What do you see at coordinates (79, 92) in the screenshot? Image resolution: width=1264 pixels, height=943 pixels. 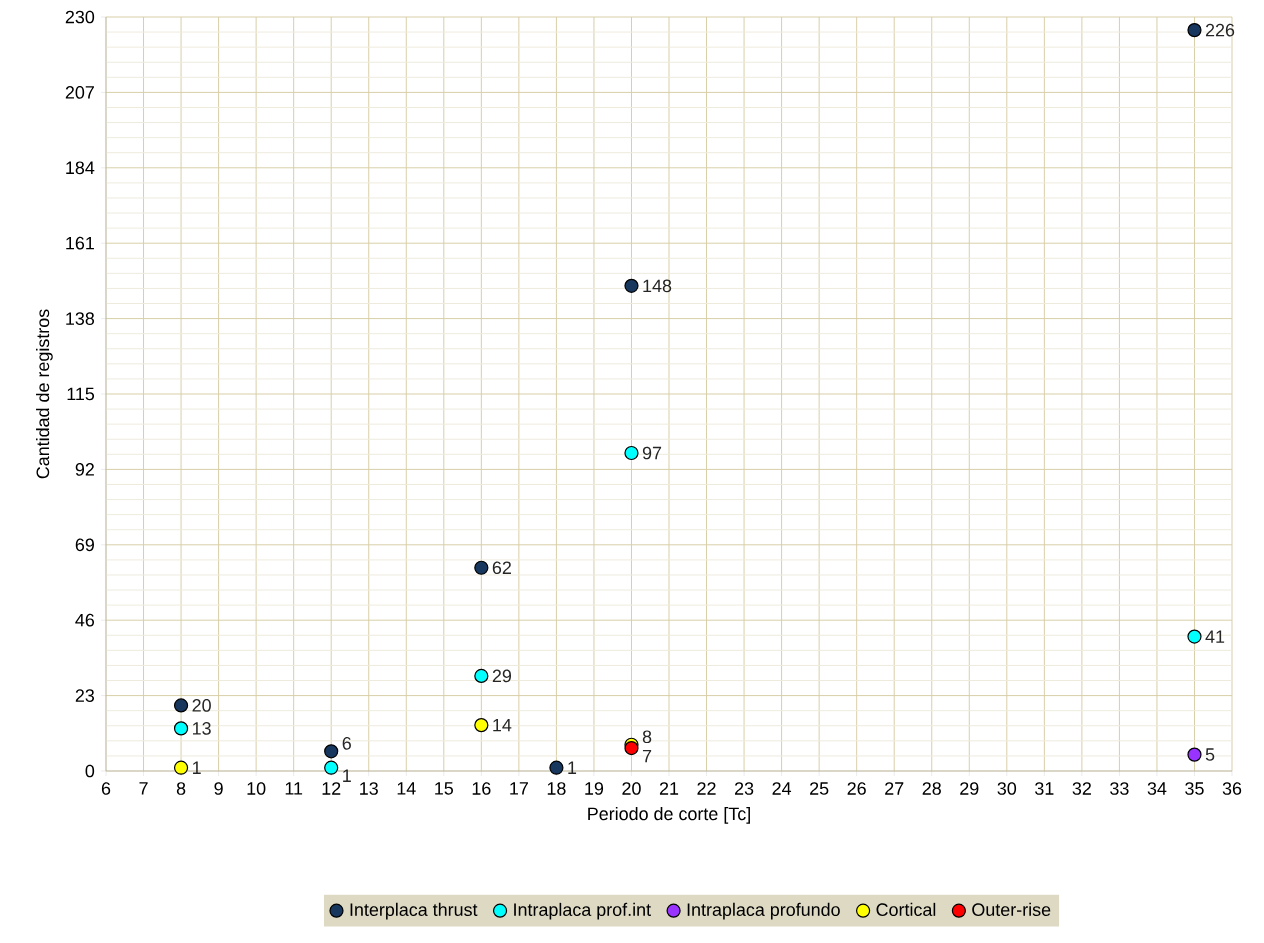 I see `y-tick-label: 207` at bounding box center [79, 92].